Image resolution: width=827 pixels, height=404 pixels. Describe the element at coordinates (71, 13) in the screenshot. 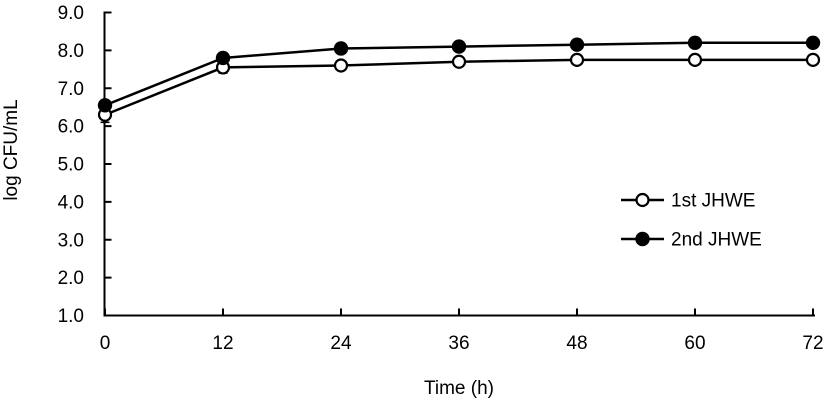

I see `y-tick-label: 9.0` at that location.